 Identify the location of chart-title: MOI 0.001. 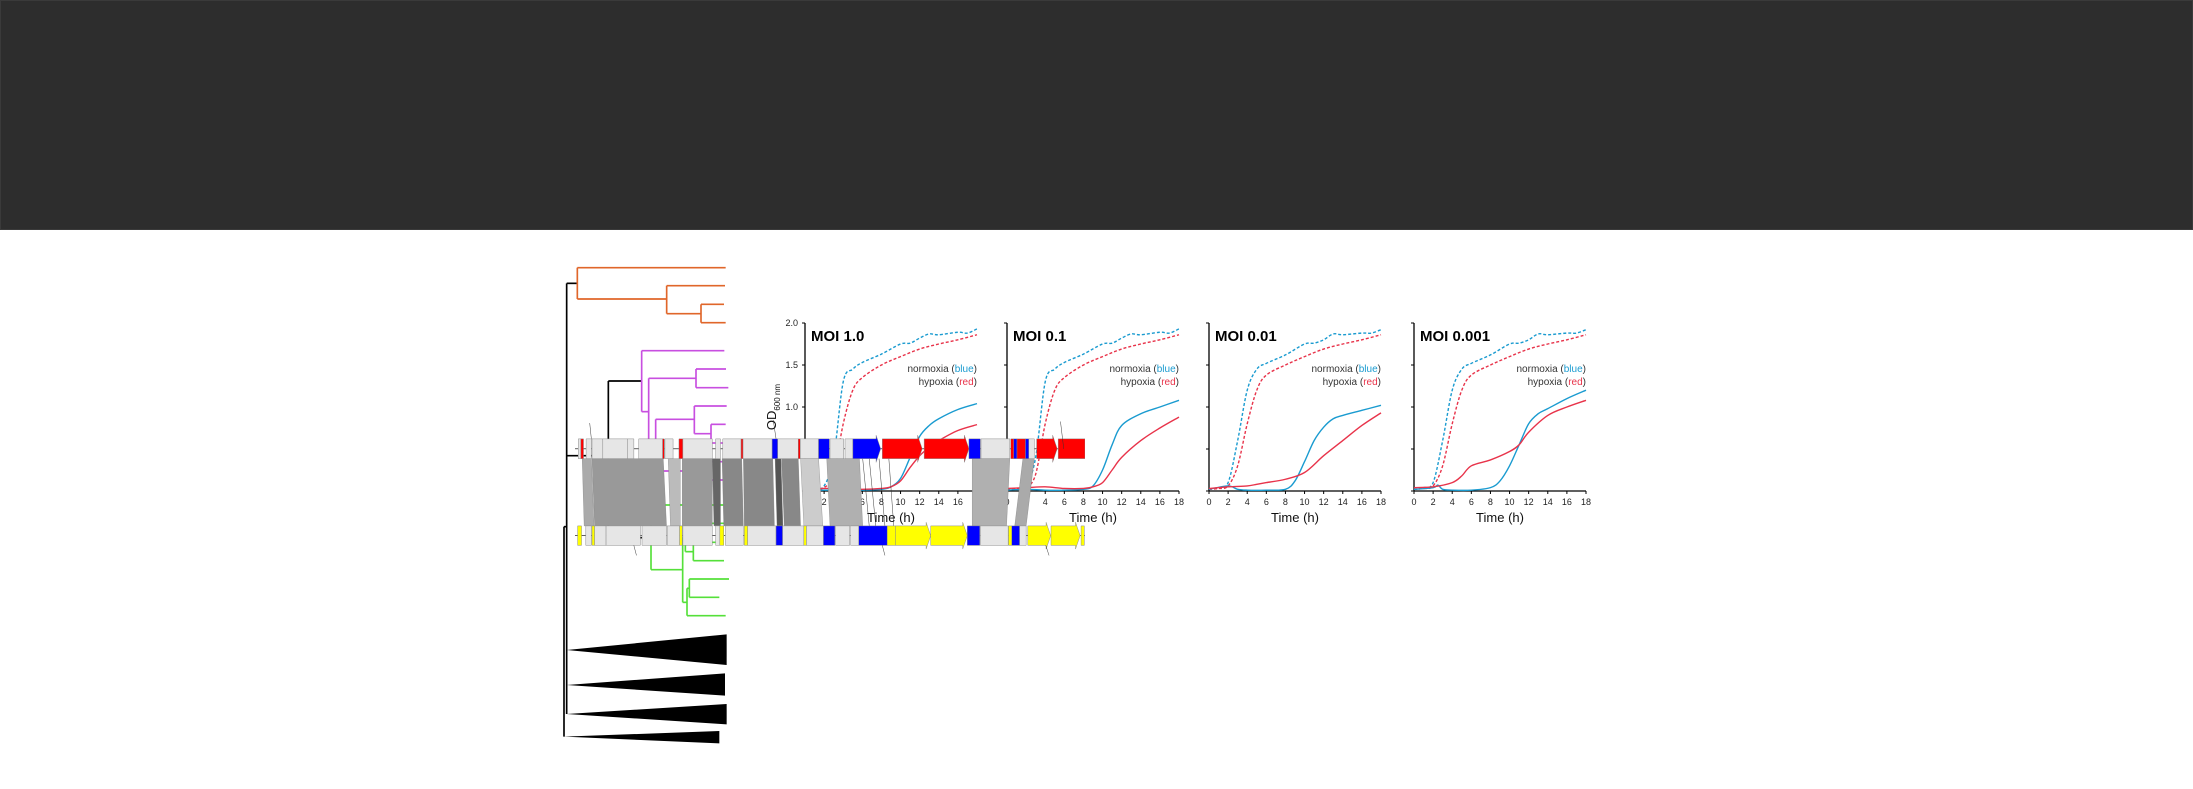
(1455, 336).